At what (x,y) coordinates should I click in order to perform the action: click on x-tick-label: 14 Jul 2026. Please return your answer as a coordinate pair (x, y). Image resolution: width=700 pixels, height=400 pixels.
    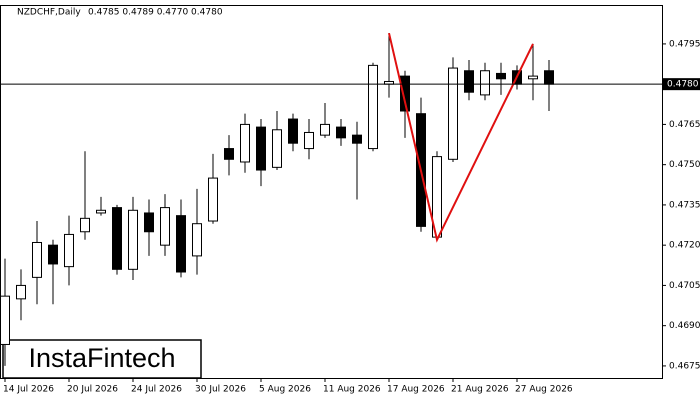
    Looking at the image, I should click on (28, 390).